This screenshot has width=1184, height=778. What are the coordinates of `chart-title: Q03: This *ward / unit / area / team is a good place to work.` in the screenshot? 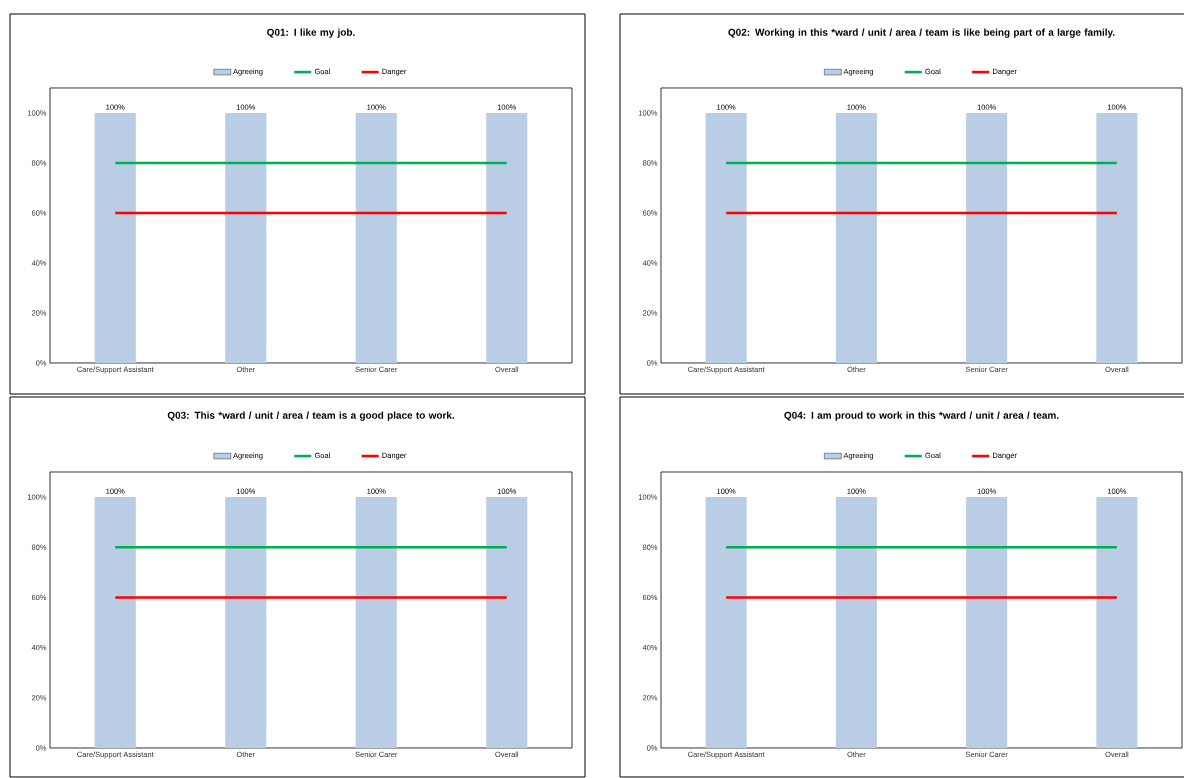 It's located at (310, 416).